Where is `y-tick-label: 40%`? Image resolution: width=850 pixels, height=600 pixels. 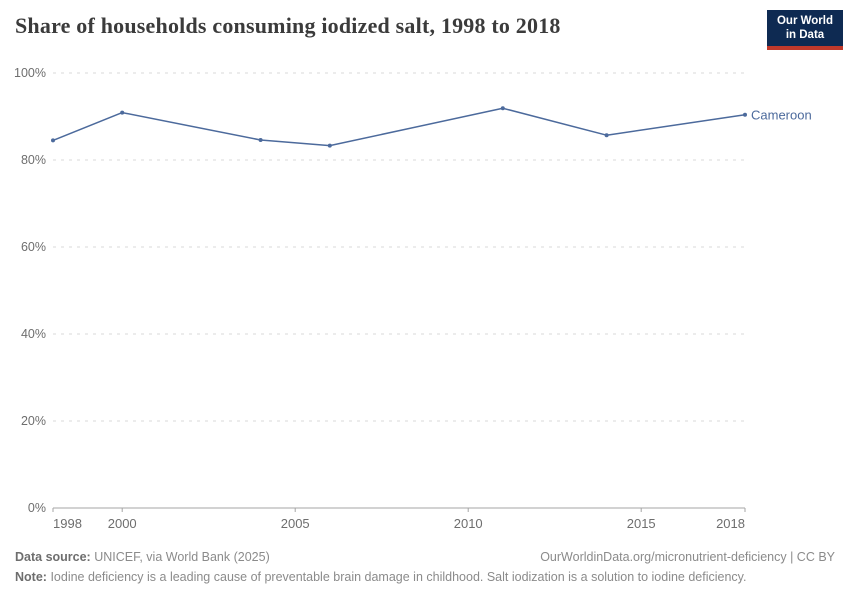
y-tick-label: 40% is located at coordinates (33, 334).